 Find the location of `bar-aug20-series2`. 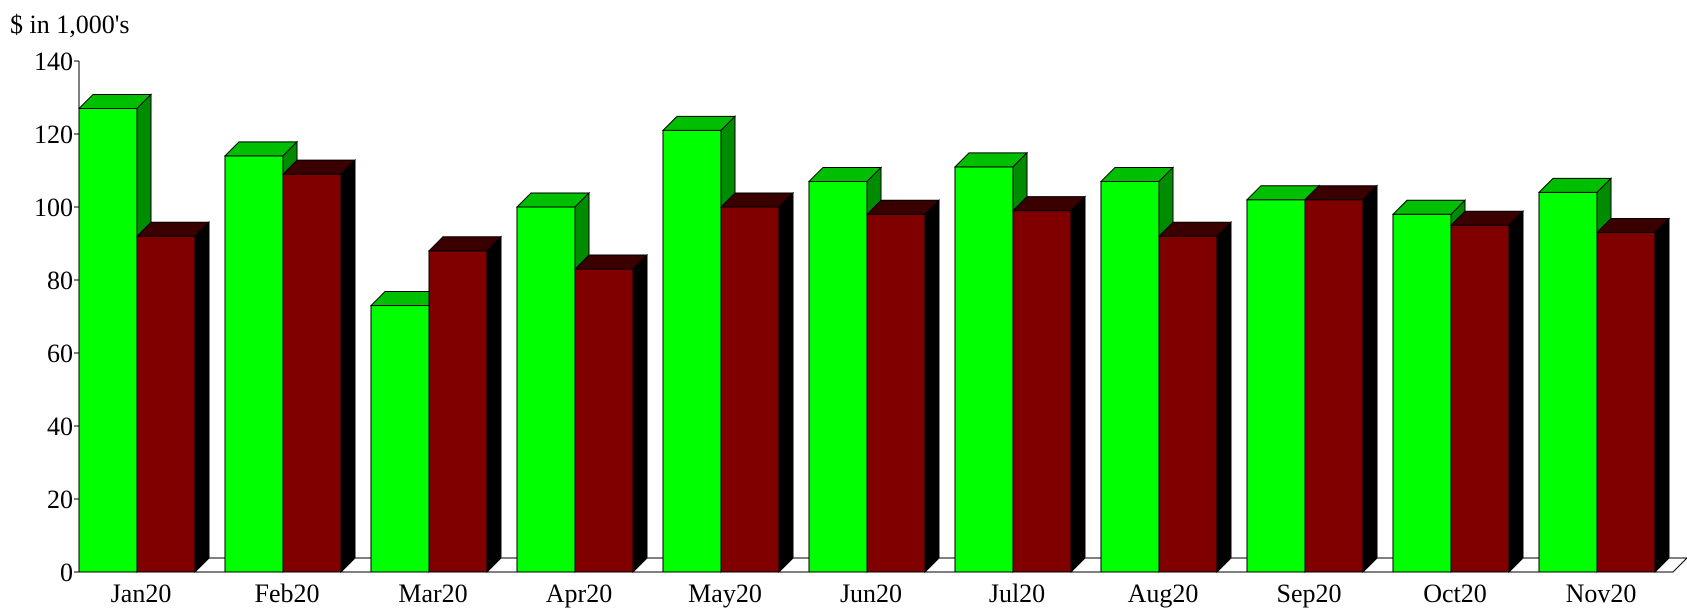

bar-aug20-series2 is located at coordinates (1195, 397).